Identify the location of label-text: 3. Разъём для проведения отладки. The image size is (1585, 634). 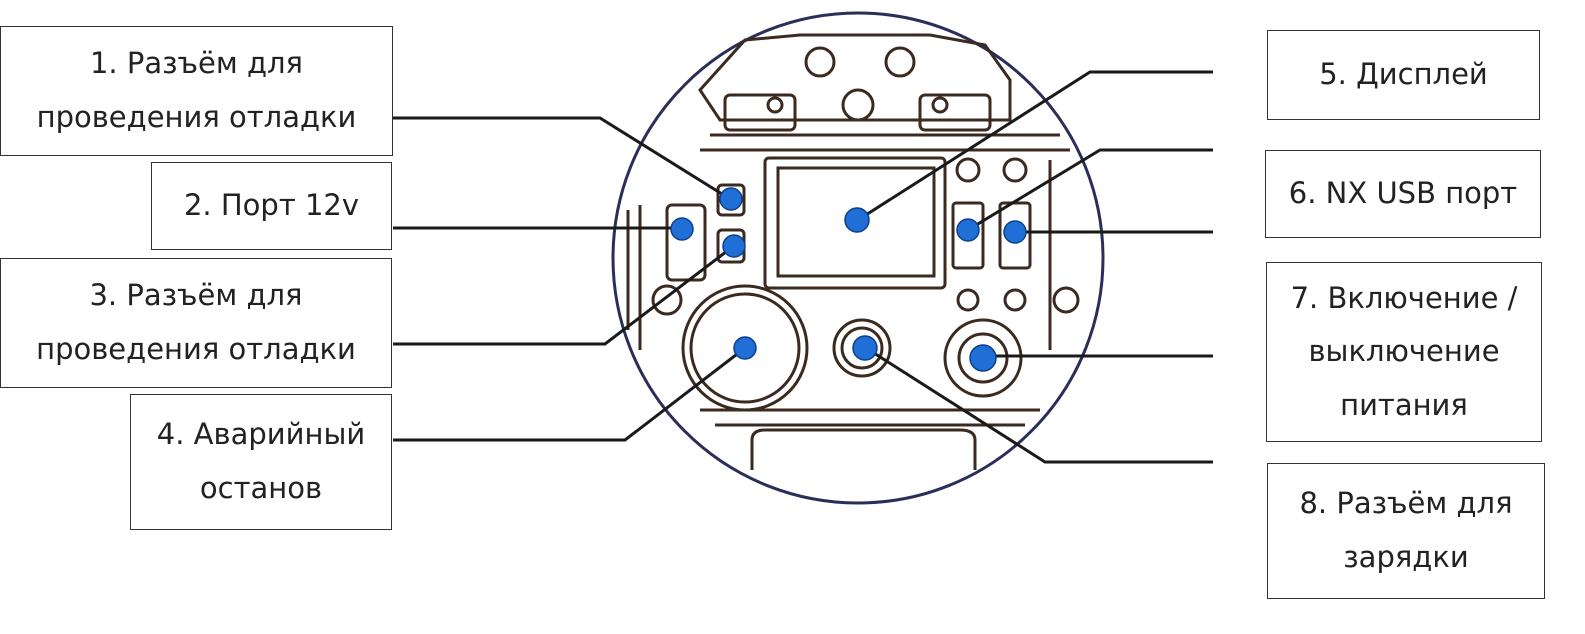
(196, 322).